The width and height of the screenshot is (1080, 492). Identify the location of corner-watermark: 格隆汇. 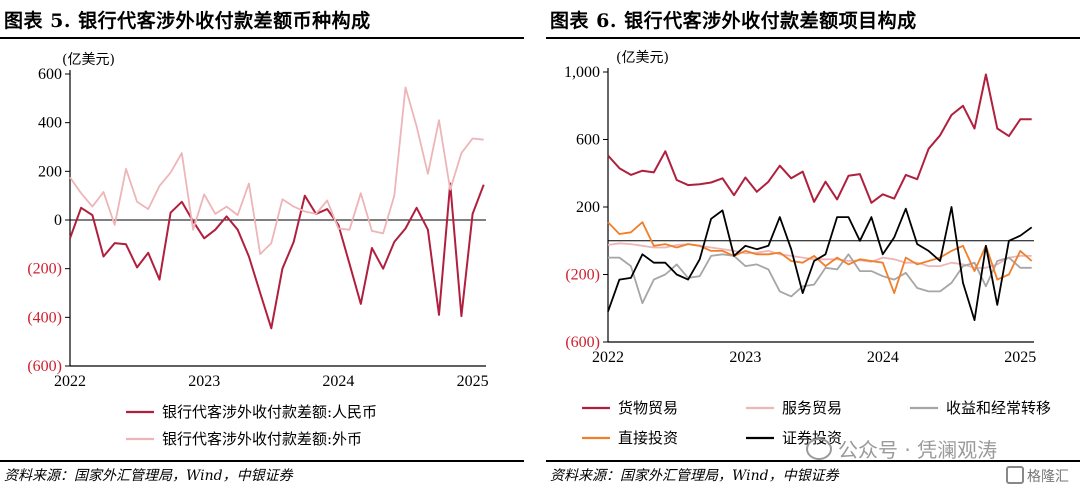
(1037, 476).